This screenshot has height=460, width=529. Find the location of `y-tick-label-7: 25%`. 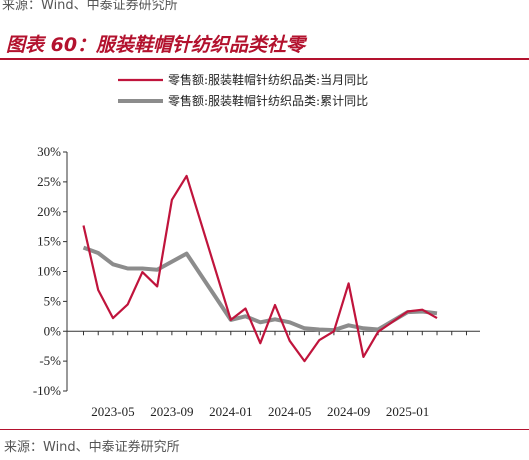

y-tick-label-7: 25% is located at coordinates (49, 181).